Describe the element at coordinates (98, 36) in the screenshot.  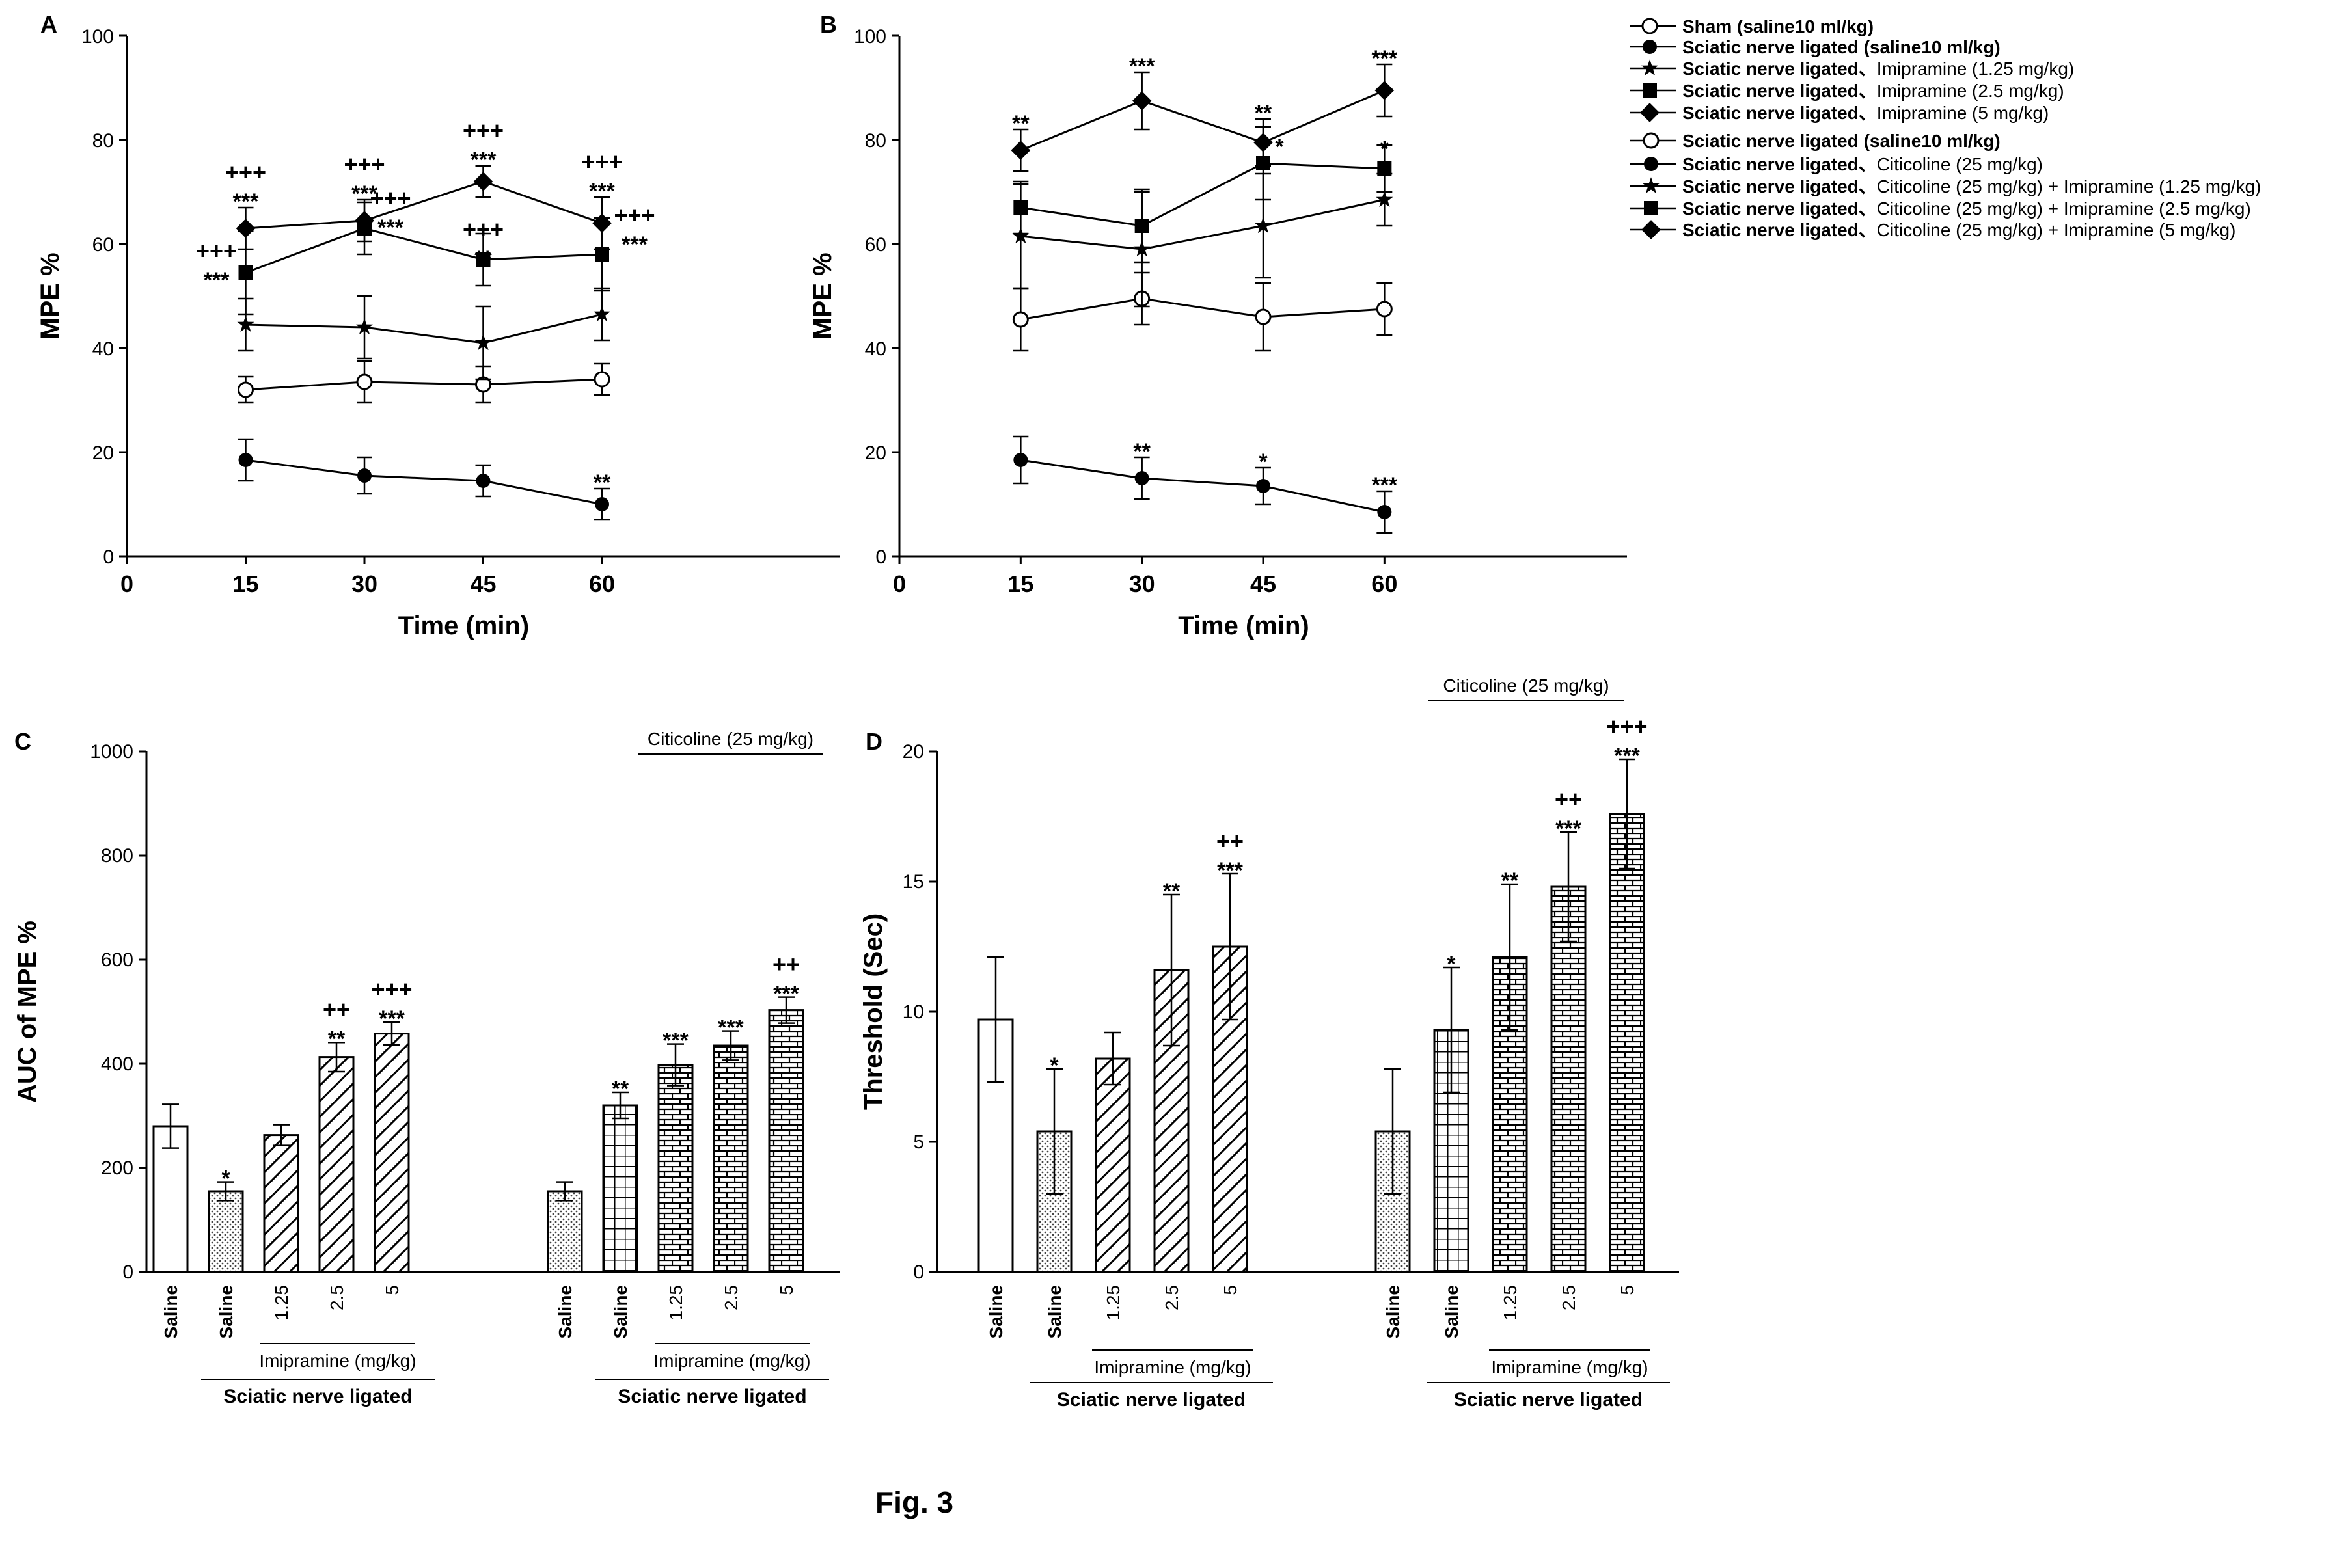
I see `y-tick-label: 100` at that location.